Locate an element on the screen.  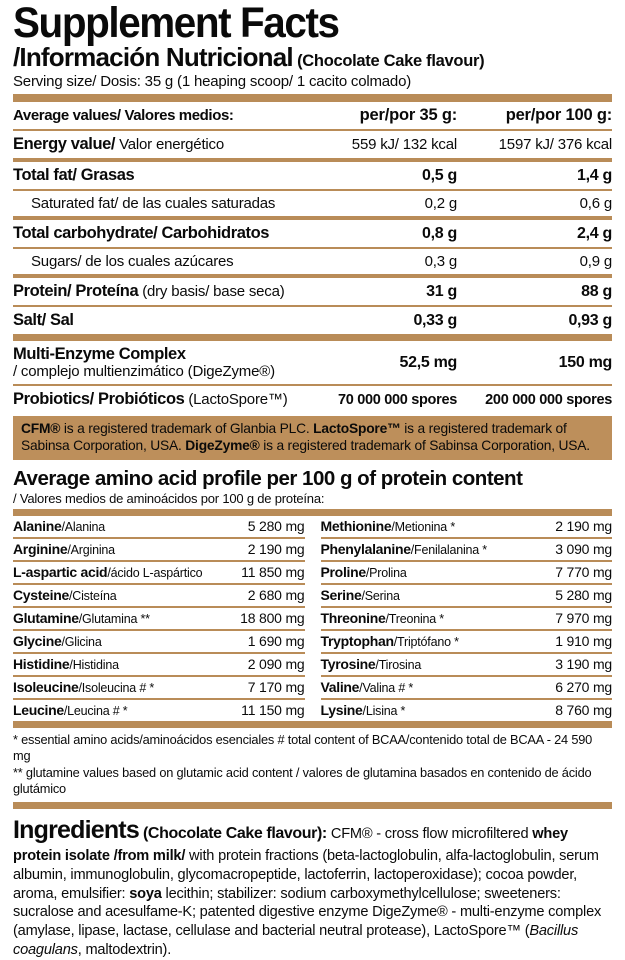
value-per35: 0,8 g is located at coordinates (439, 233).